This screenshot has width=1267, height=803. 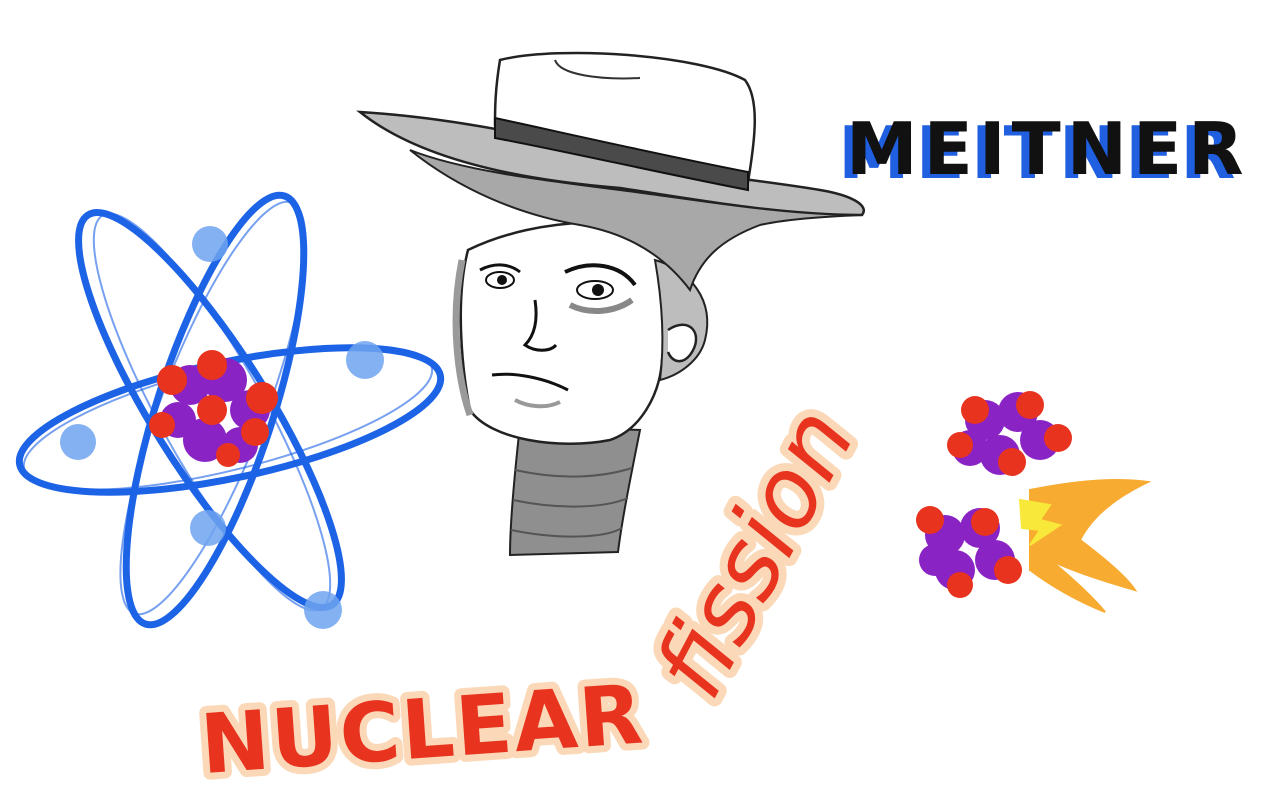 I want to click on title-shadow: MEITNER, so click(x=1040, y=153).